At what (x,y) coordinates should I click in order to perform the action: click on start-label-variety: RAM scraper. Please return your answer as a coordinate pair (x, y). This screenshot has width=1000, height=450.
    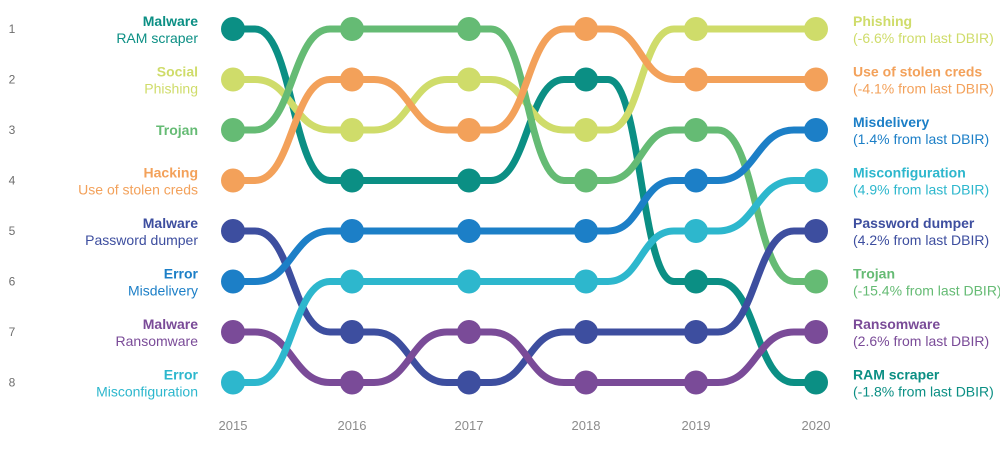
    Looking at the image, I should click on (157, 38).